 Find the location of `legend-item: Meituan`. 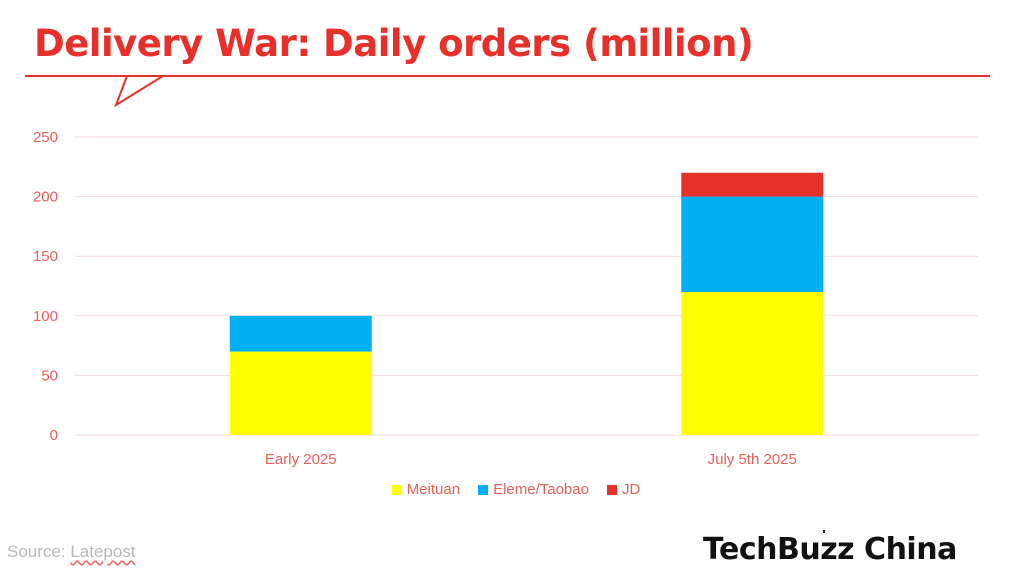

legend-item: Meituan is located at coordinates (426, 489).